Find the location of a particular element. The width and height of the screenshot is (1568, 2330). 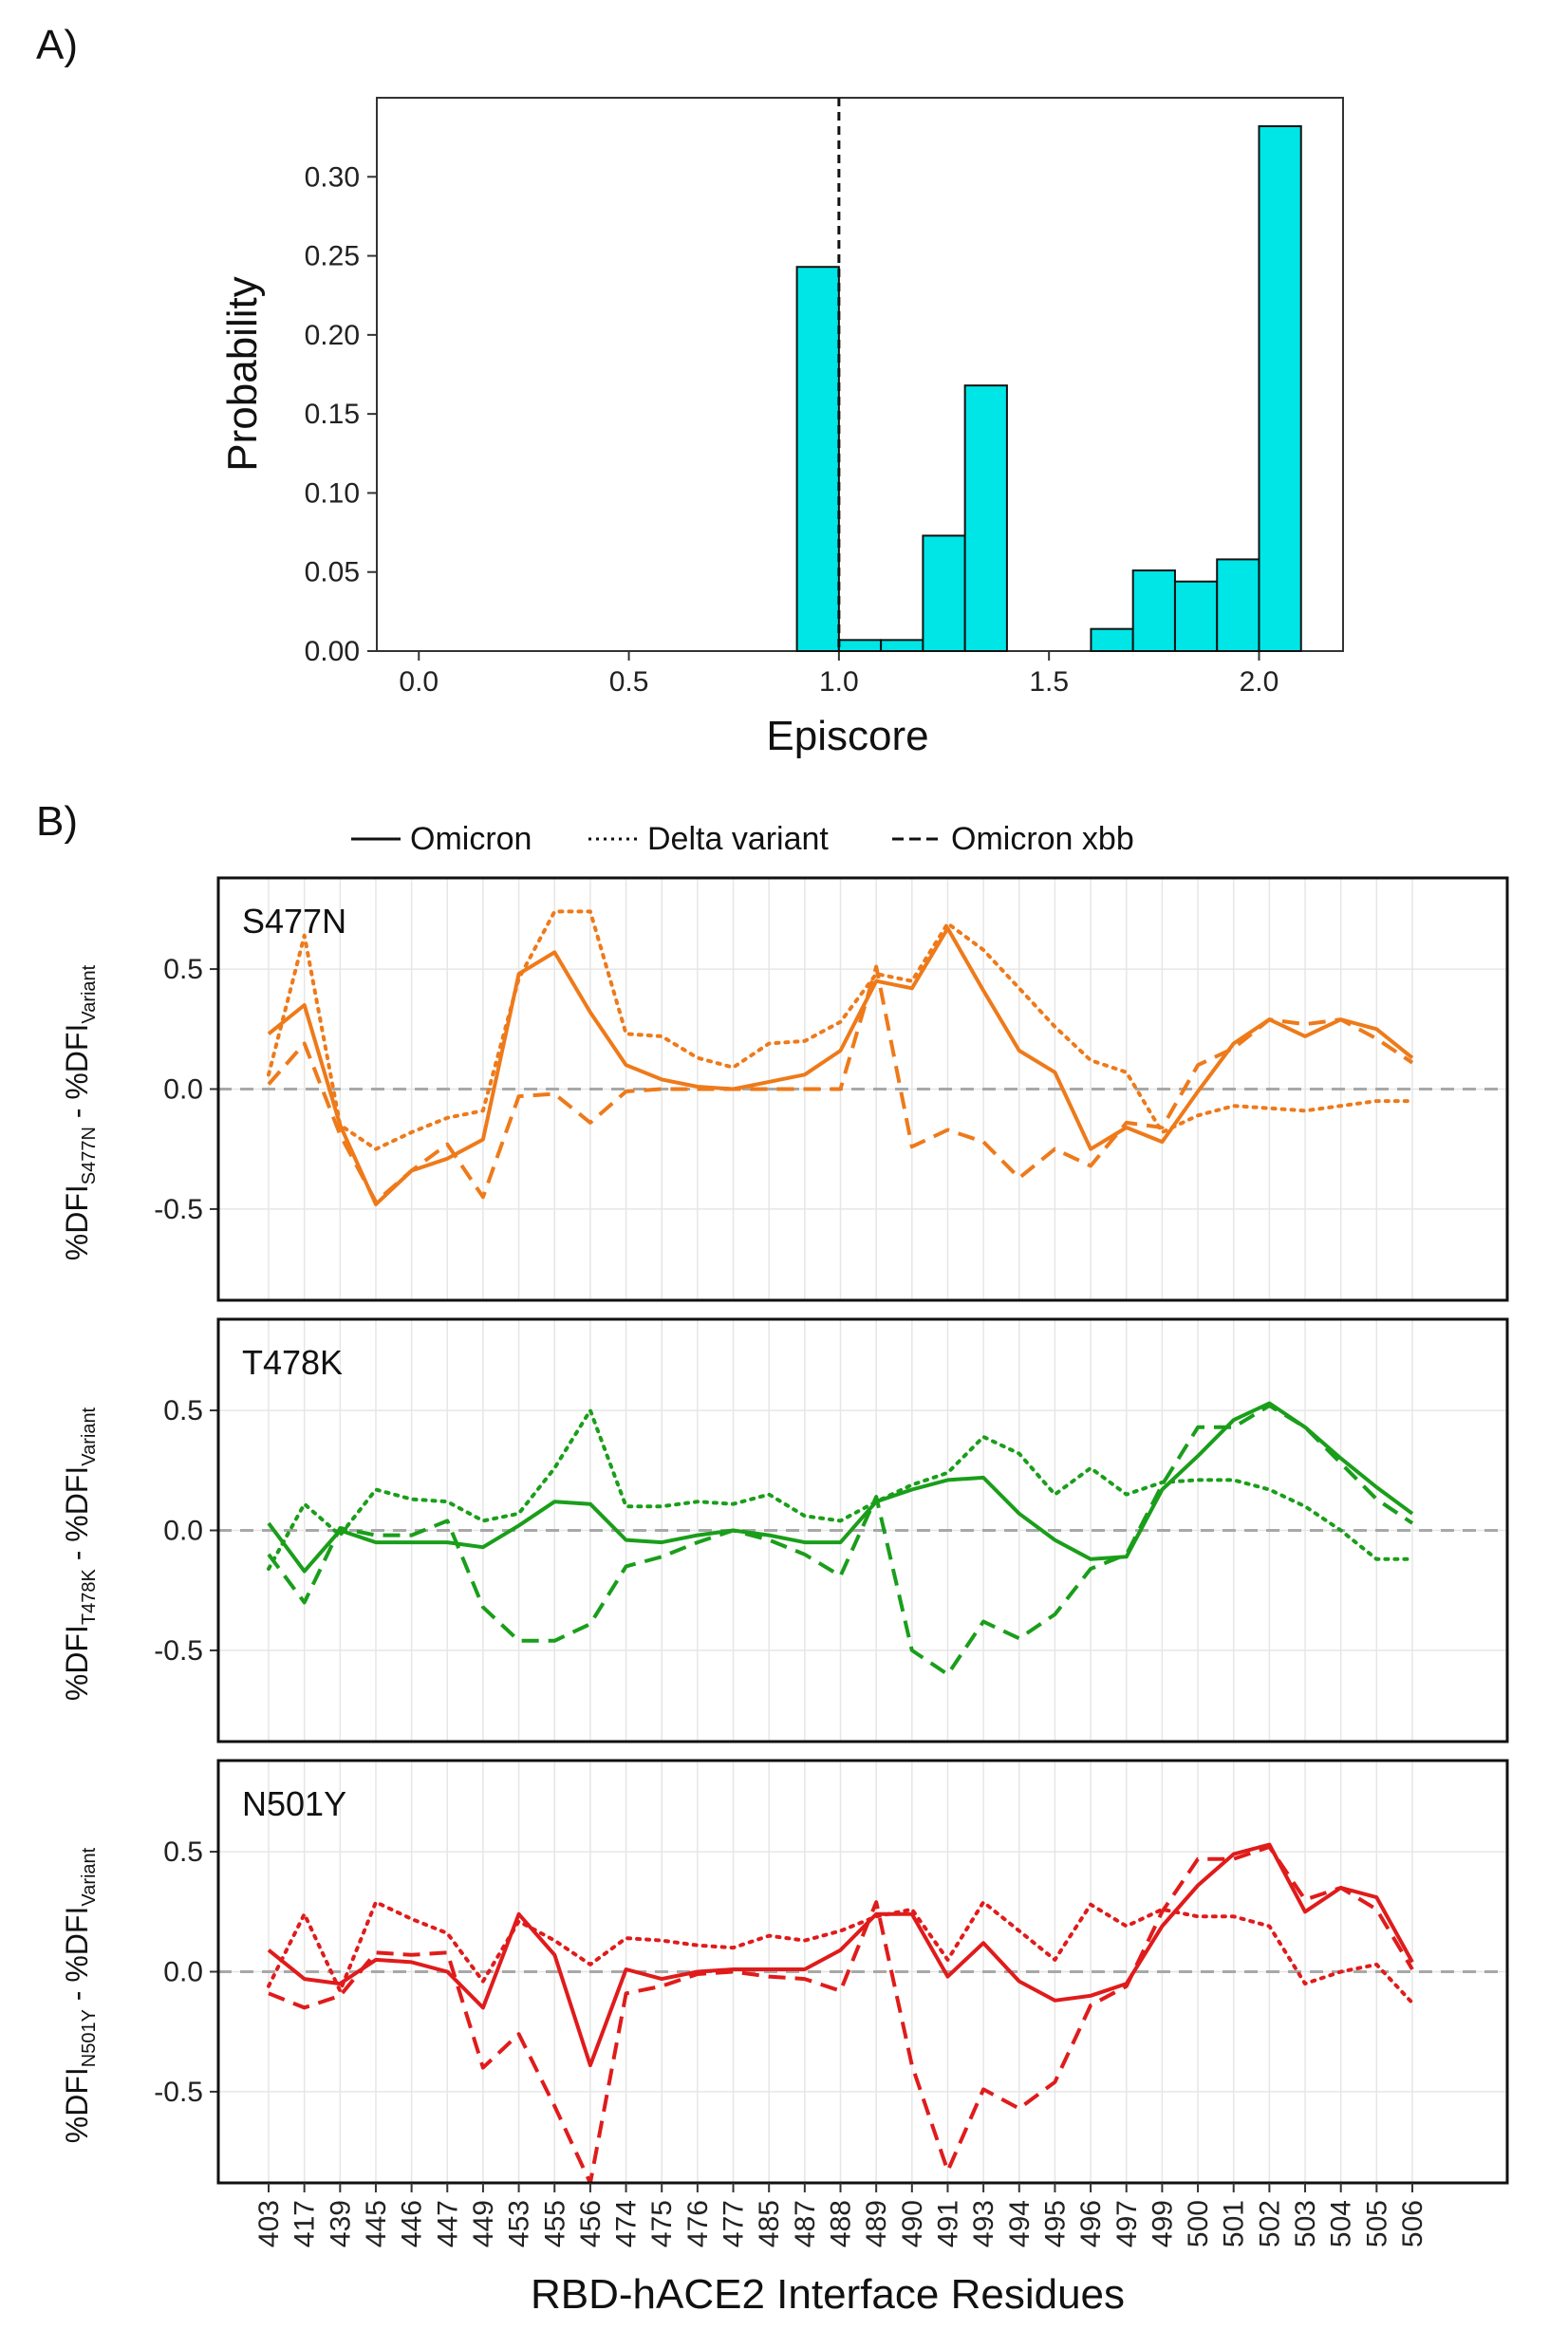

residue-tick-label: 456 is located at coordinates (591, 2223).